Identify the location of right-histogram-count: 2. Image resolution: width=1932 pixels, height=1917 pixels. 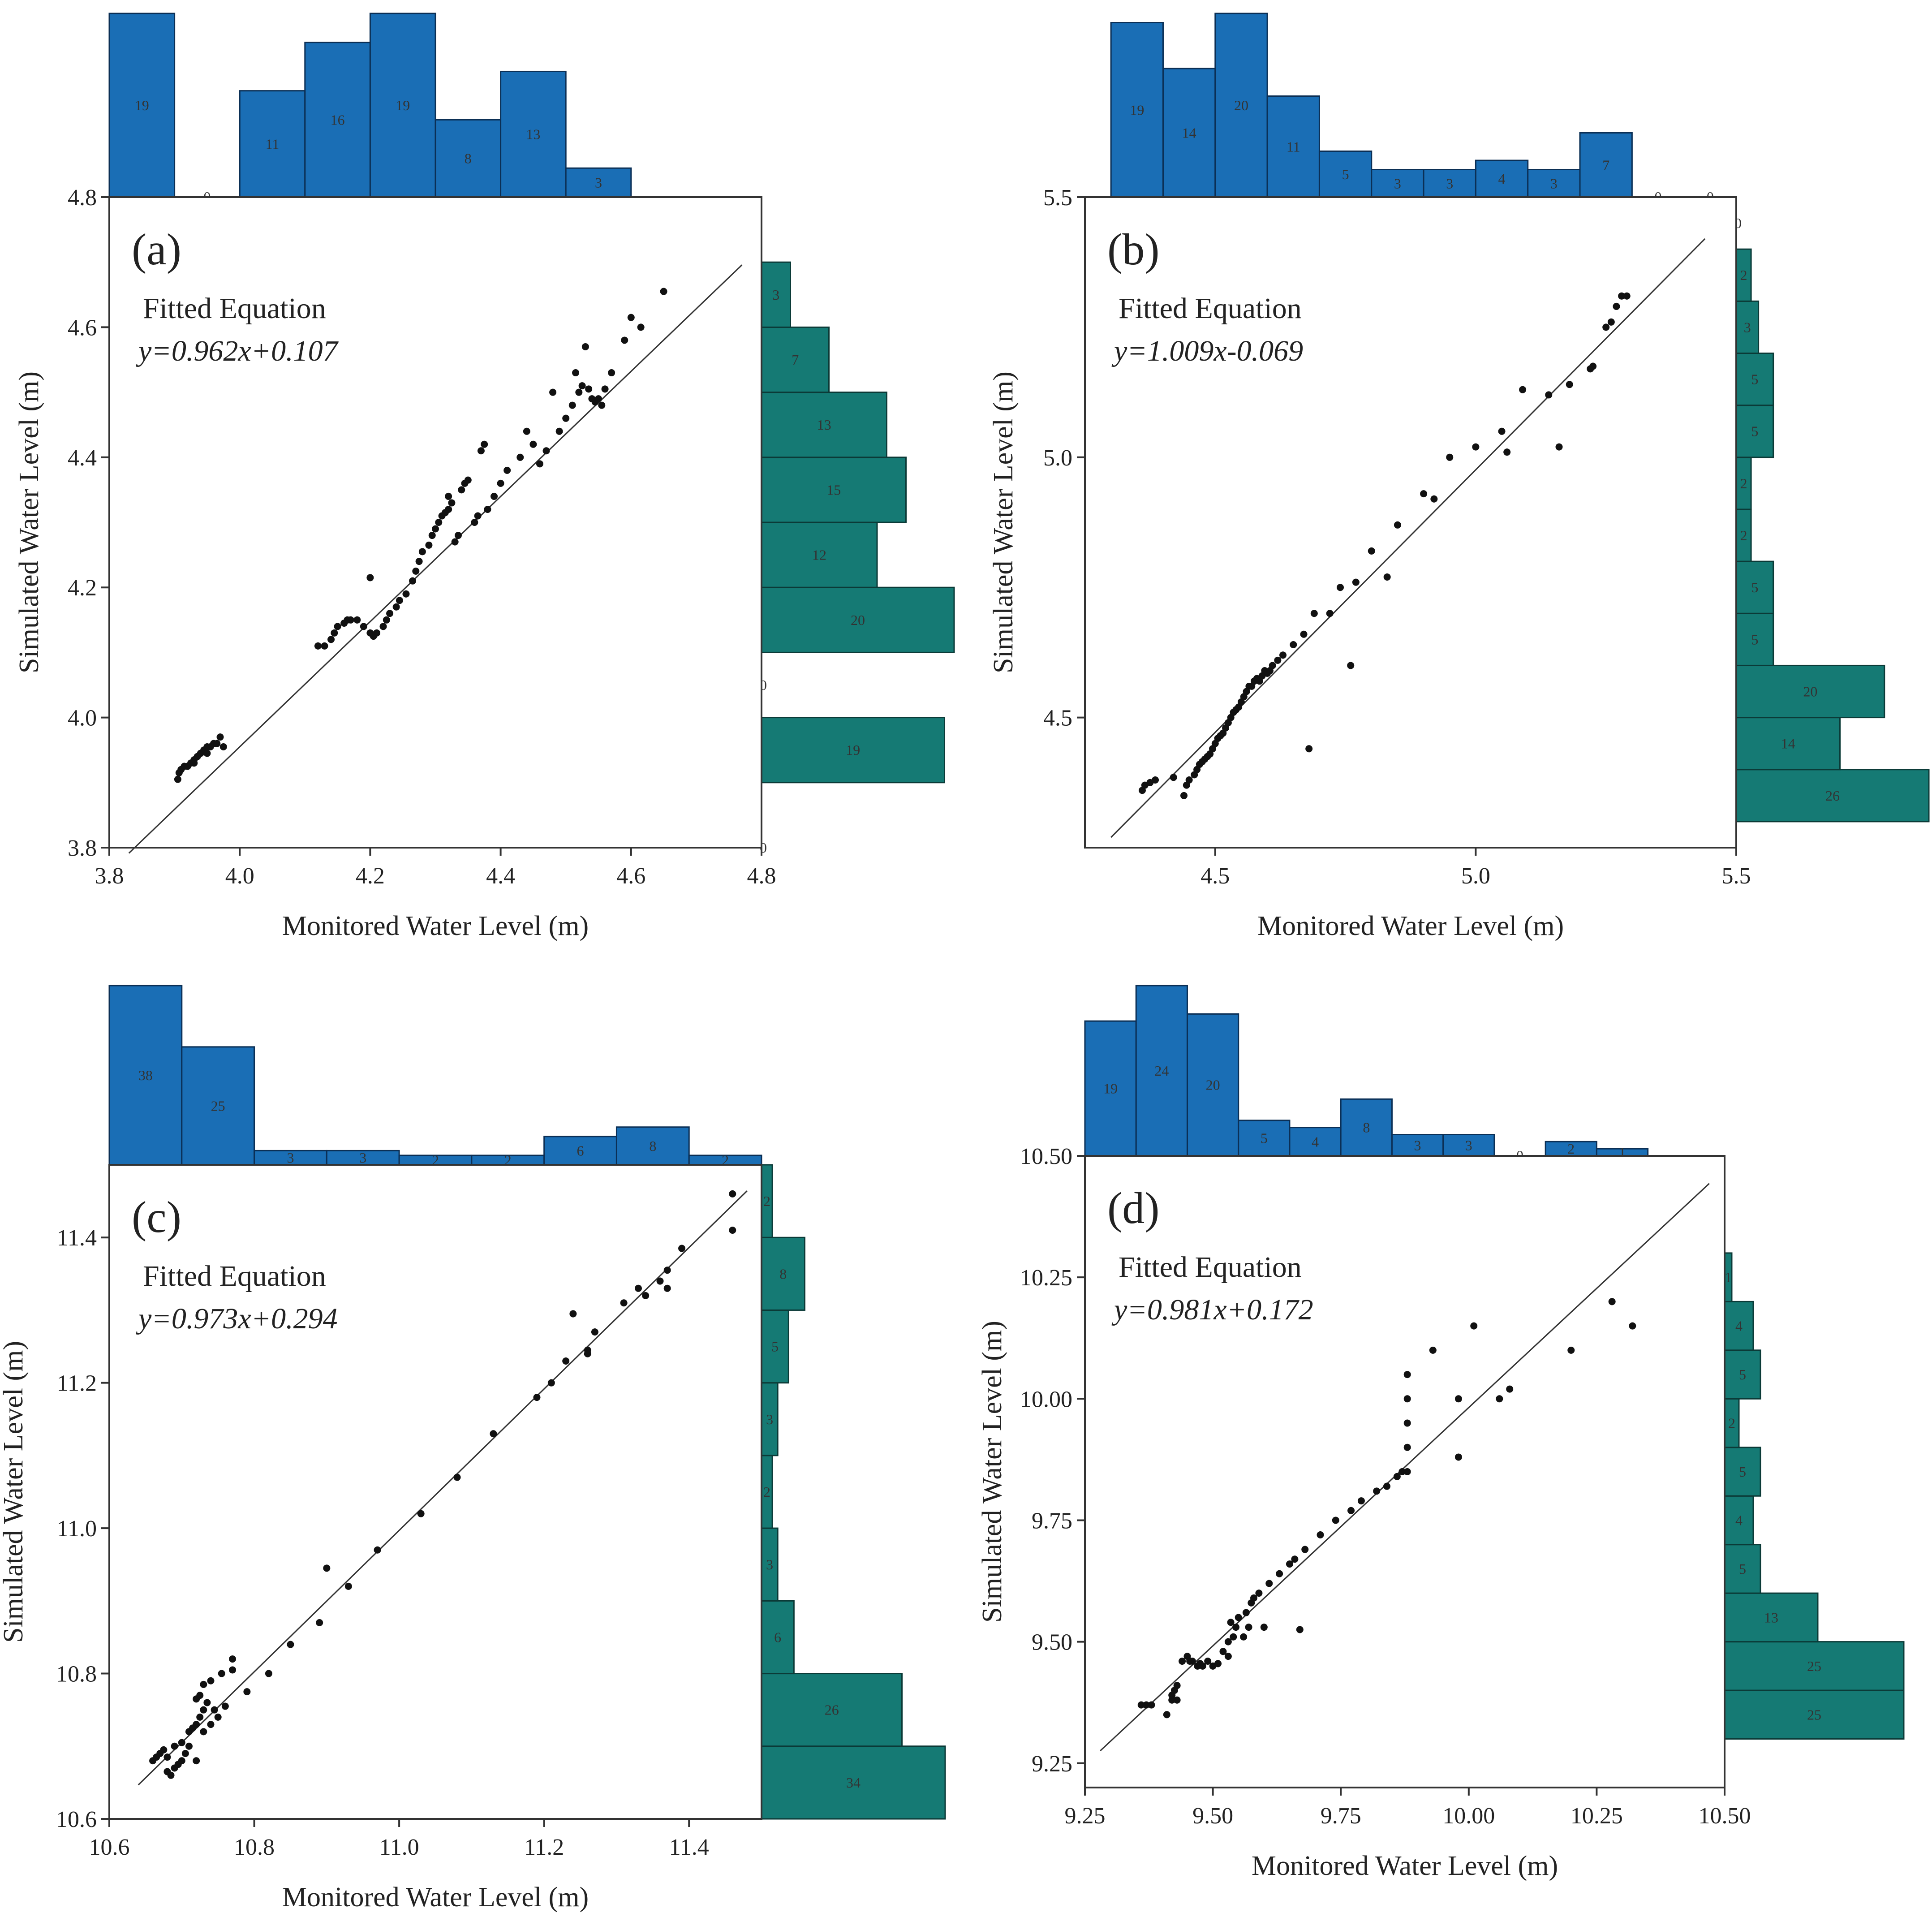
(1743, 483).